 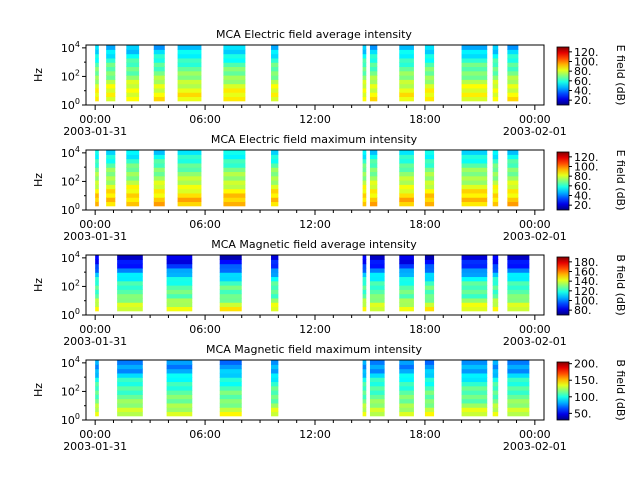 I want to click on colorbar-tick-label: 50., so click(x=583, y=413).